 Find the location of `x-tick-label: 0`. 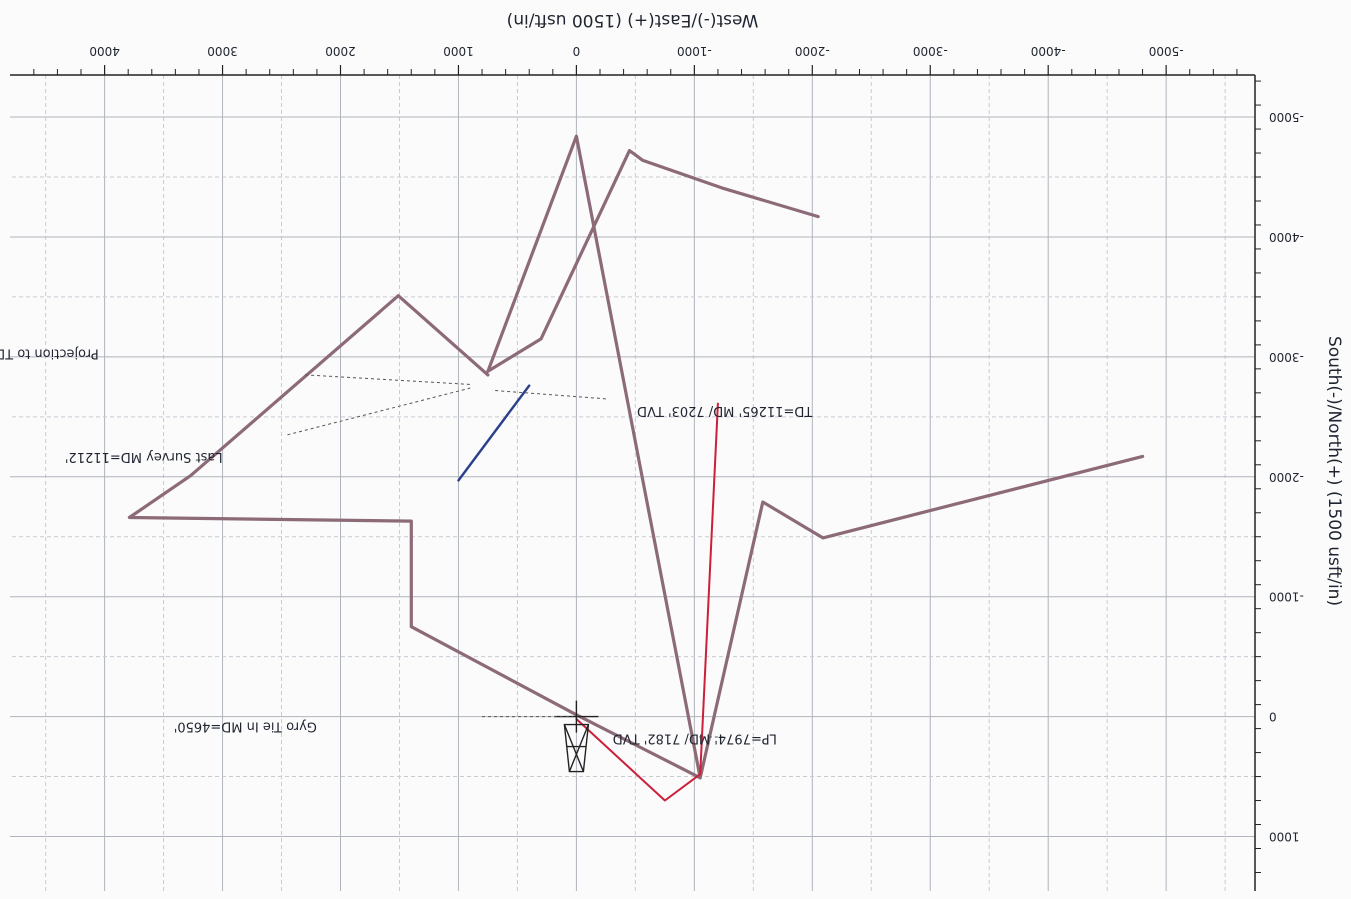

x-tick-label: 0 is located at coordinates (577, 51).